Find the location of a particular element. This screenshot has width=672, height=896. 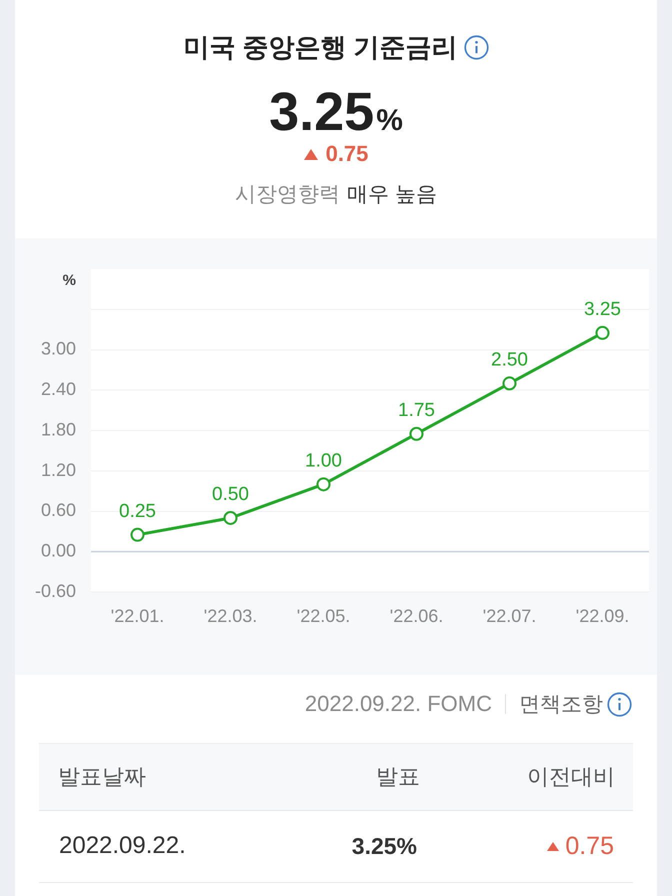

y-tick-label: 3.00 is located at coordinates (58, 348).